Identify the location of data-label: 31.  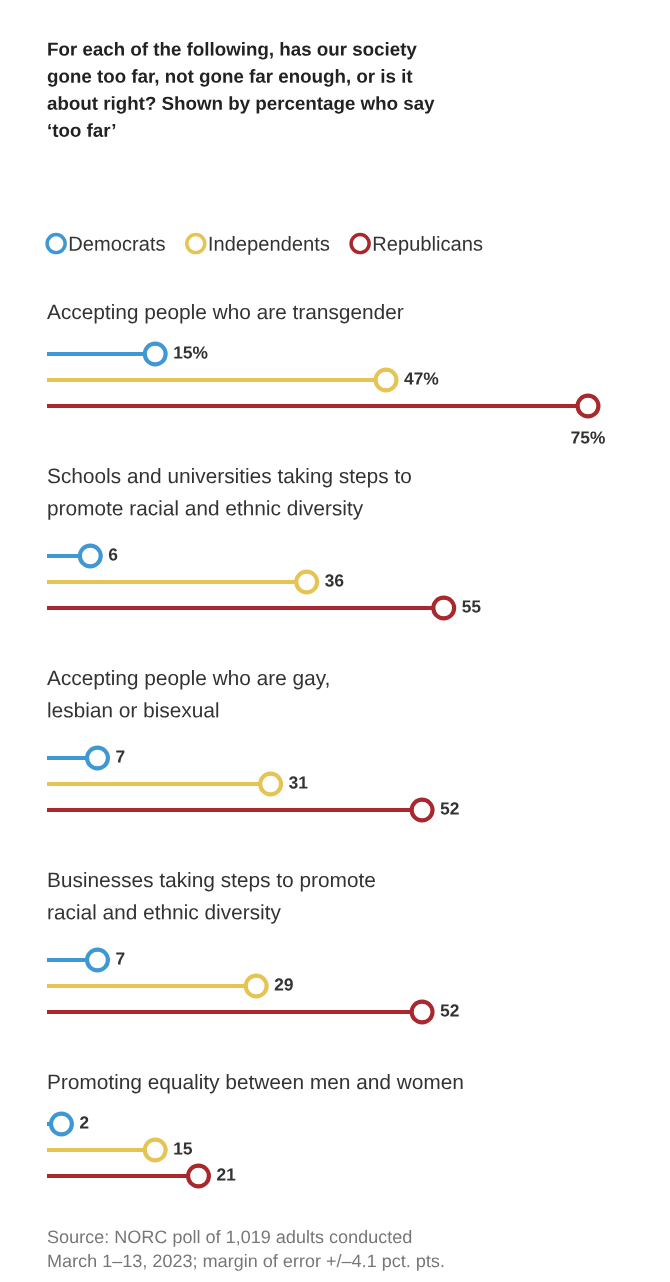
(298, 782).